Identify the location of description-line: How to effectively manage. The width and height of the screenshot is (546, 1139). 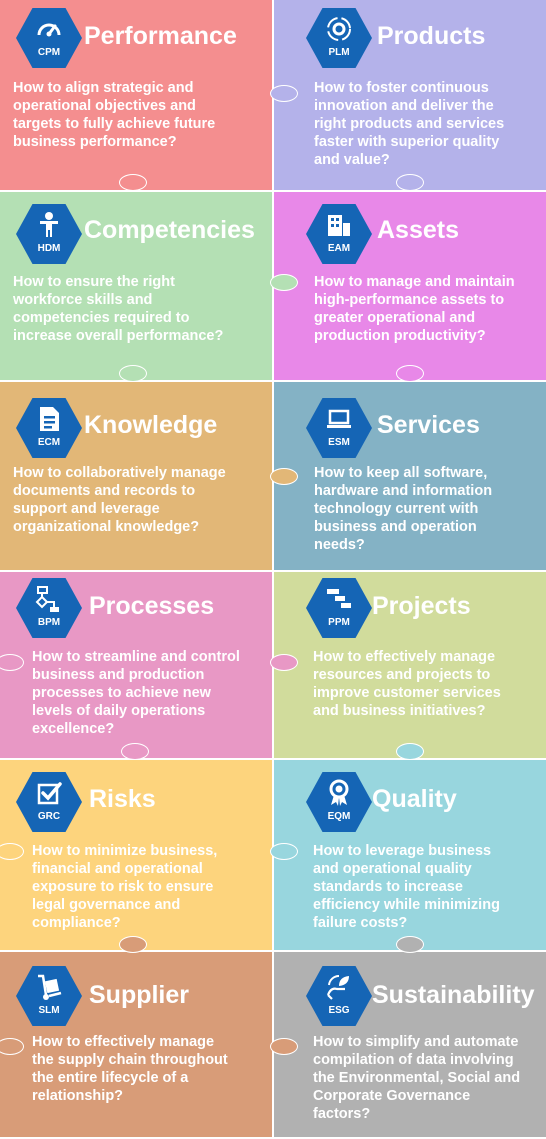
(404, 657).